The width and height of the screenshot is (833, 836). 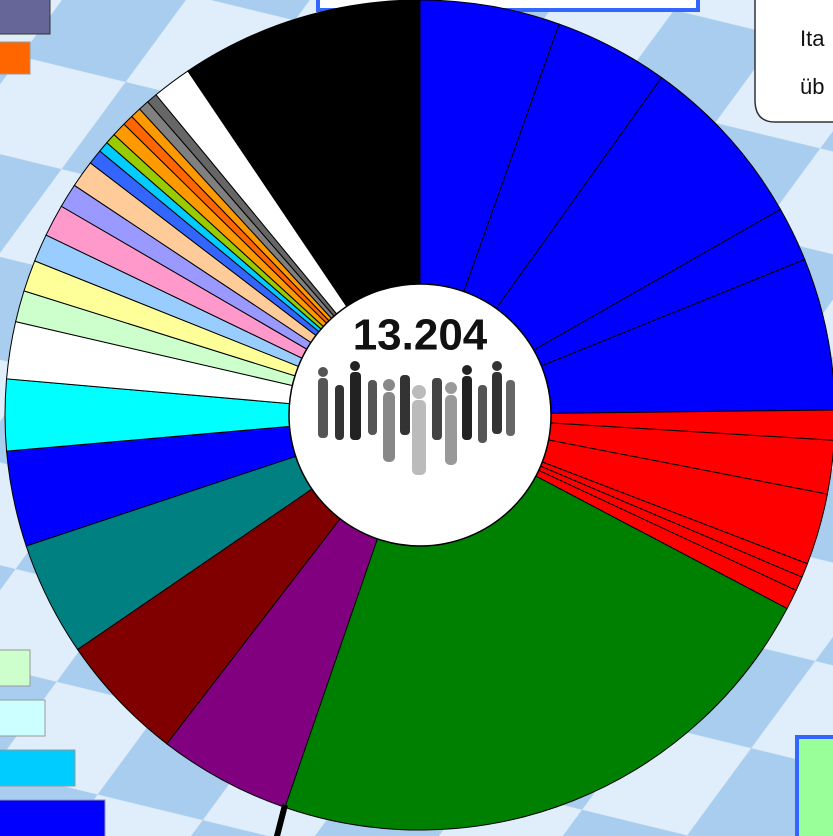 What do you see at coordinates (793, 61) in the screenshot?
I see `callout-box` at bounding box center [793, 61].